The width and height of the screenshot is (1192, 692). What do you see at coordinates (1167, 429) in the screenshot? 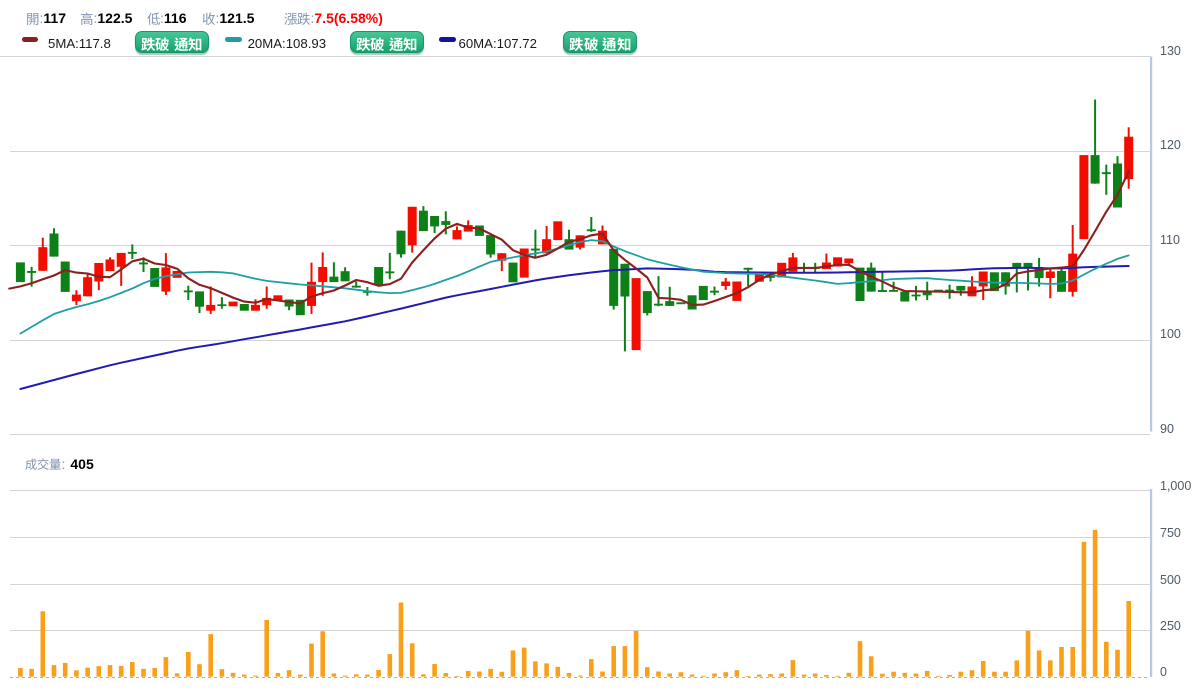
I see `svg-text: 90` at bounding box center [1167, 429].